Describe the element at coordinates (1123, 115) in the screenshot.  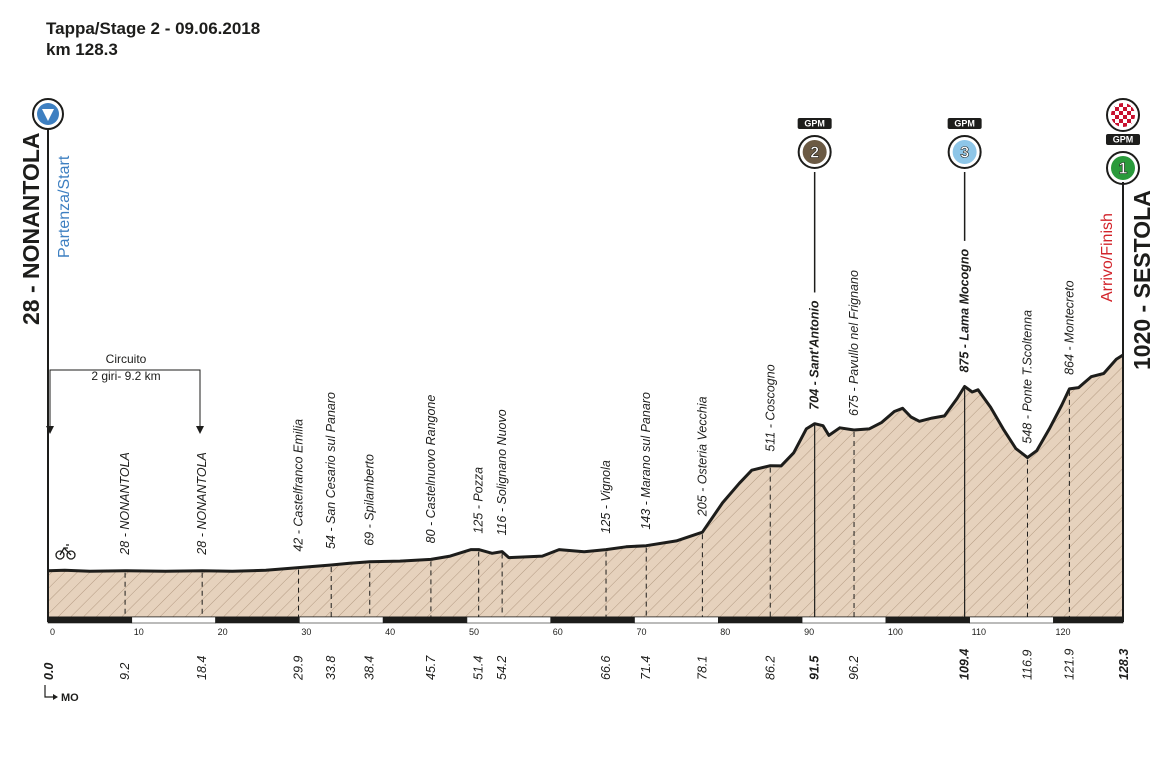
I see `finish-flag-icon` at that location.